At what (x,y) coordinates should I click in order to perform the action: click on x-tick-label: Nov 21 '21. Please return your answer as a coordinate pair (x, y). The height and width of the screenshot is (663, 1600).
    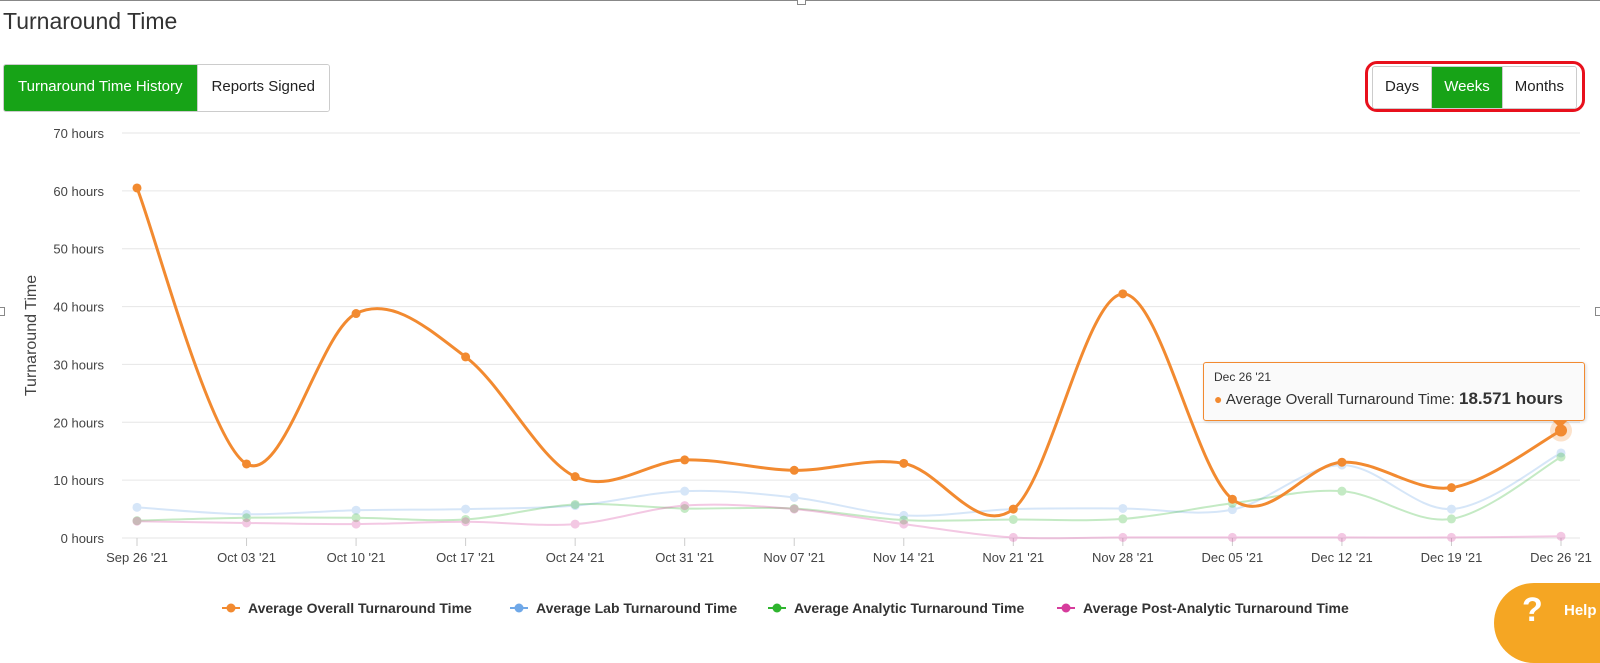
    Looking at the image, I should click on (1013, 557).